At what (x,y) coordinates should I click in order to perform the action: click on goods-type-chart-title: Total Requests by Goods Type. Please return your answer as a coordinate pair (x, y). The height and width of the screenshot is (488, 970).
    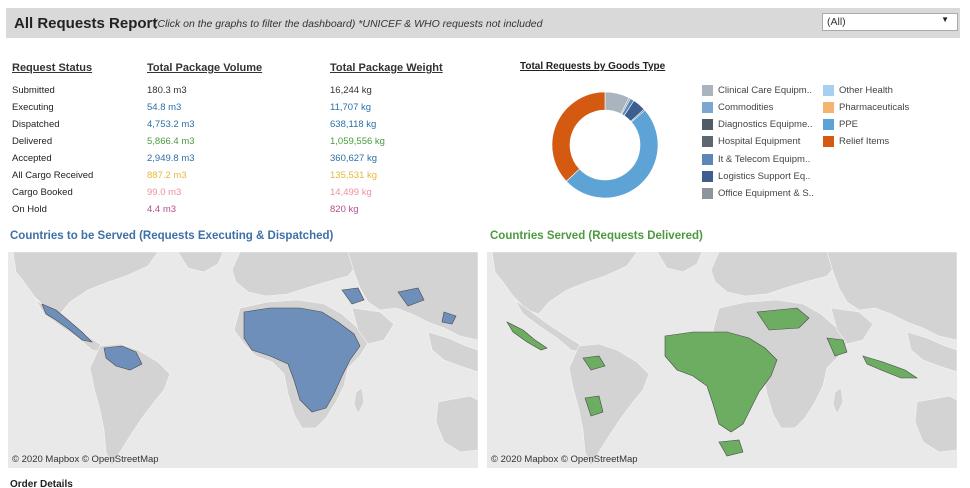
    Looking at the image, I should click on (593, 66).